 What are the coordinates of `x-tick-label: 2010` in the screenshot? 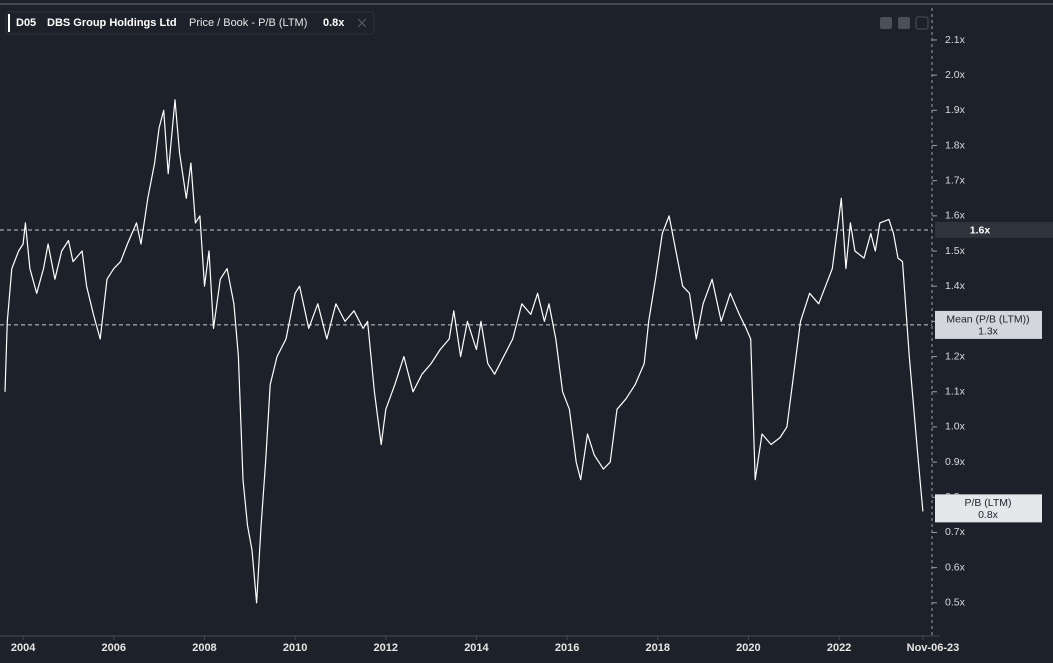 It's located at (295, 648).